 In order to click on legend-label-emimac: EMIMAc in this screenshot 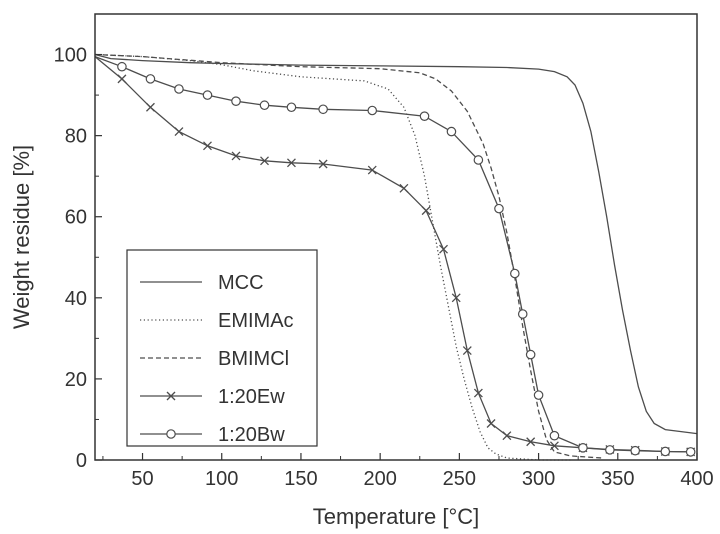, I will do `click(256, 321)`.